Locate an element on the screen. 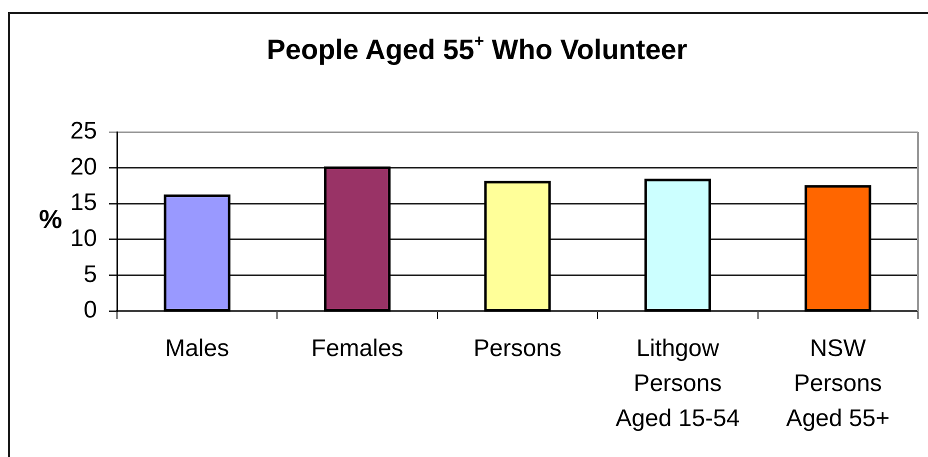 Image resolution: width=928 pixels, height=457 pixels. y-tick-label: 20 is located at coordinates (83, 166).